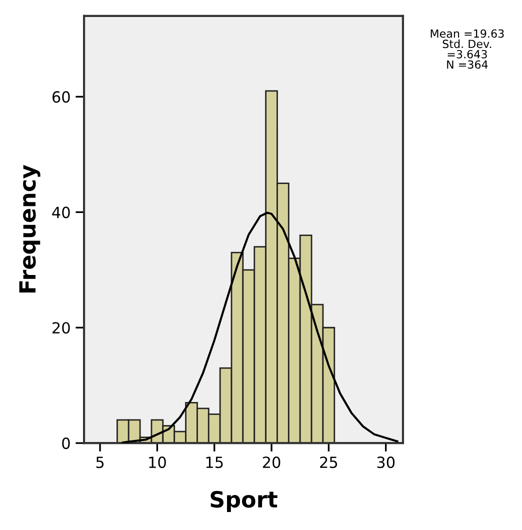  What do you see at coordinates (244, 501) in the screenshot?
I see `x-axis-title: Sport` at bounding box center [244, 501].